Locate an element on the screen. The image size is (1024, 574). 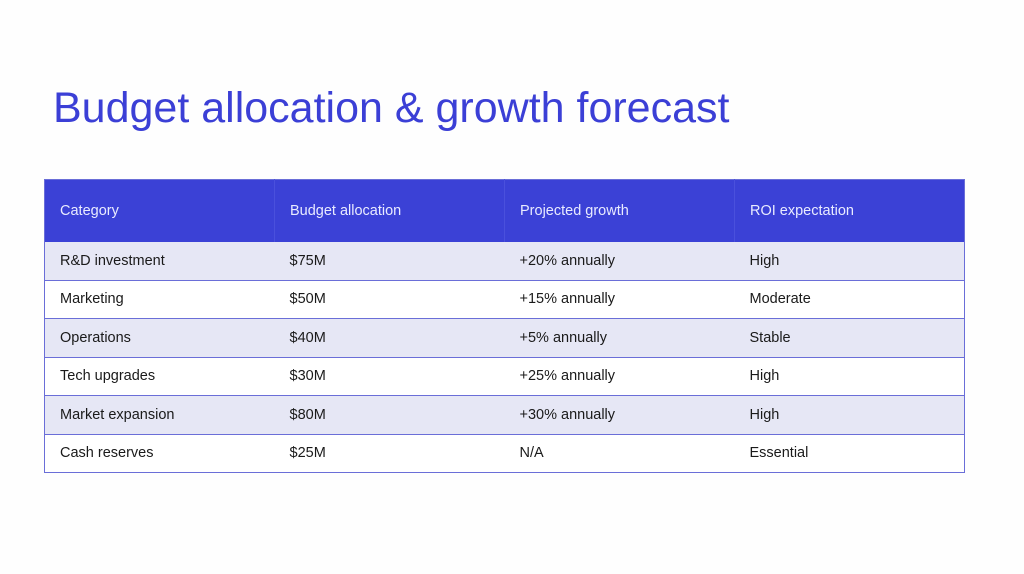
cell-roi: Essential is located at coordinates (779, 453).